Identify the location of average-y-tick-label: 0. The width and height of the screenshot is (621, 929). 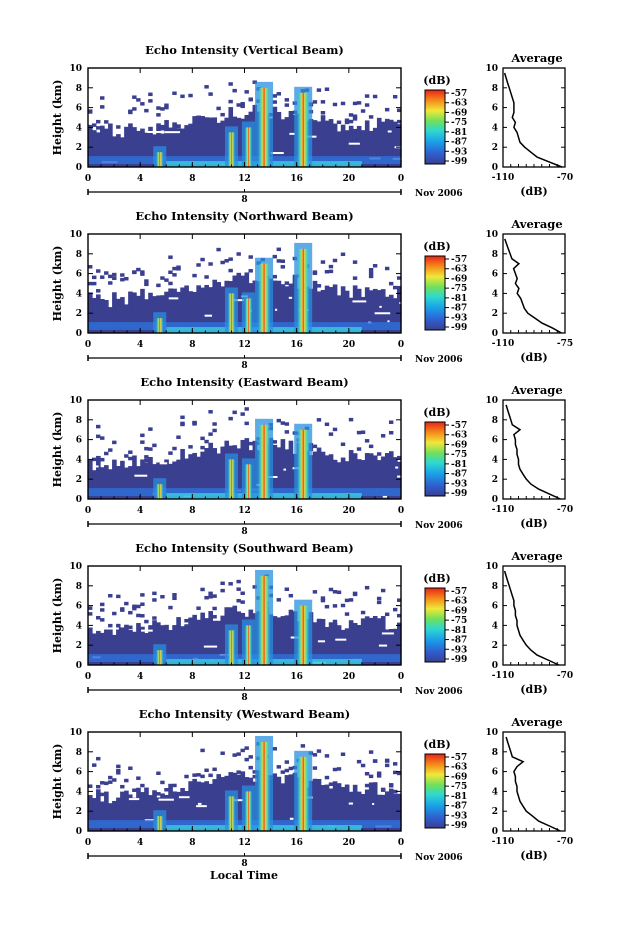
(495, 500).